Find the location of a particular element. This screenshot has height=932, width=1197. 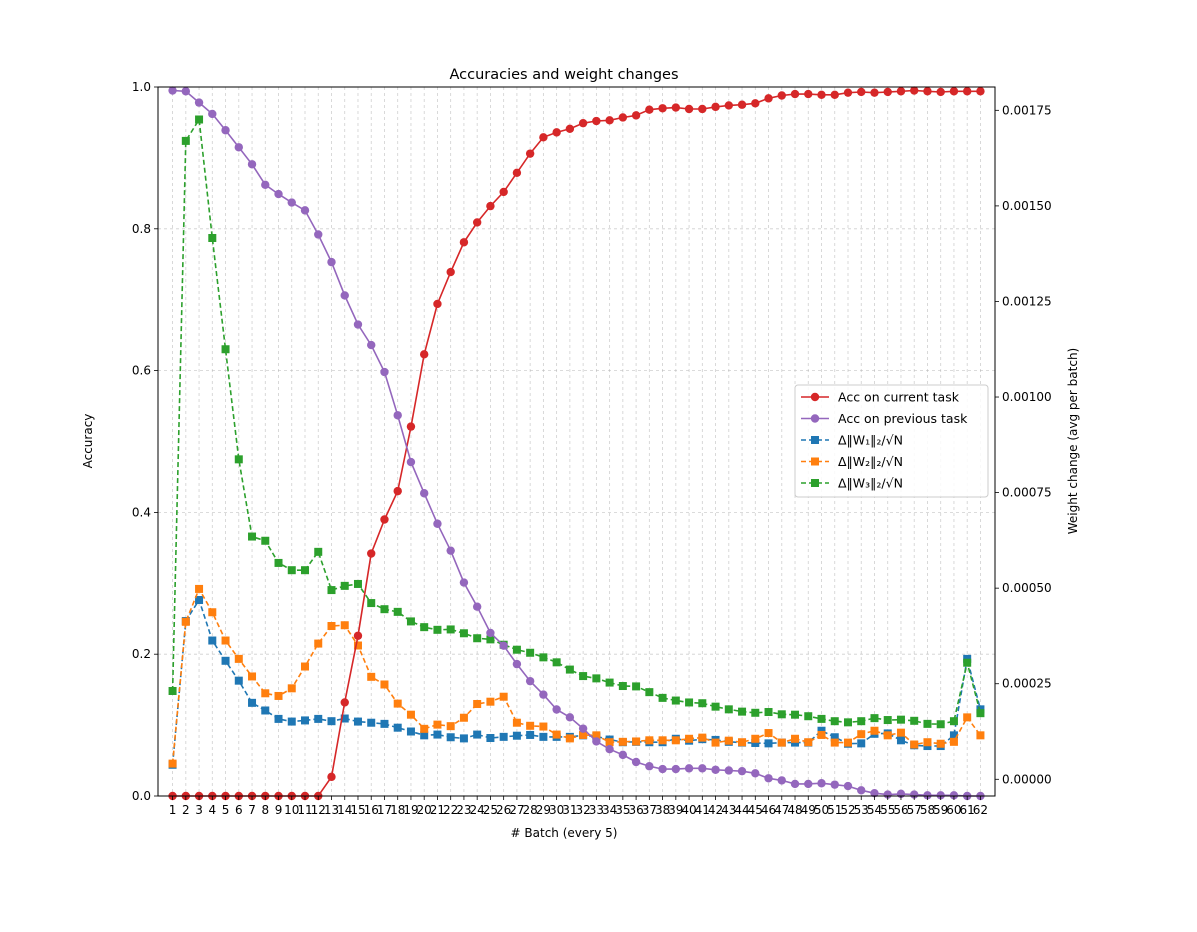

x-tick-label: 41 is located at coordinates (702, 810).